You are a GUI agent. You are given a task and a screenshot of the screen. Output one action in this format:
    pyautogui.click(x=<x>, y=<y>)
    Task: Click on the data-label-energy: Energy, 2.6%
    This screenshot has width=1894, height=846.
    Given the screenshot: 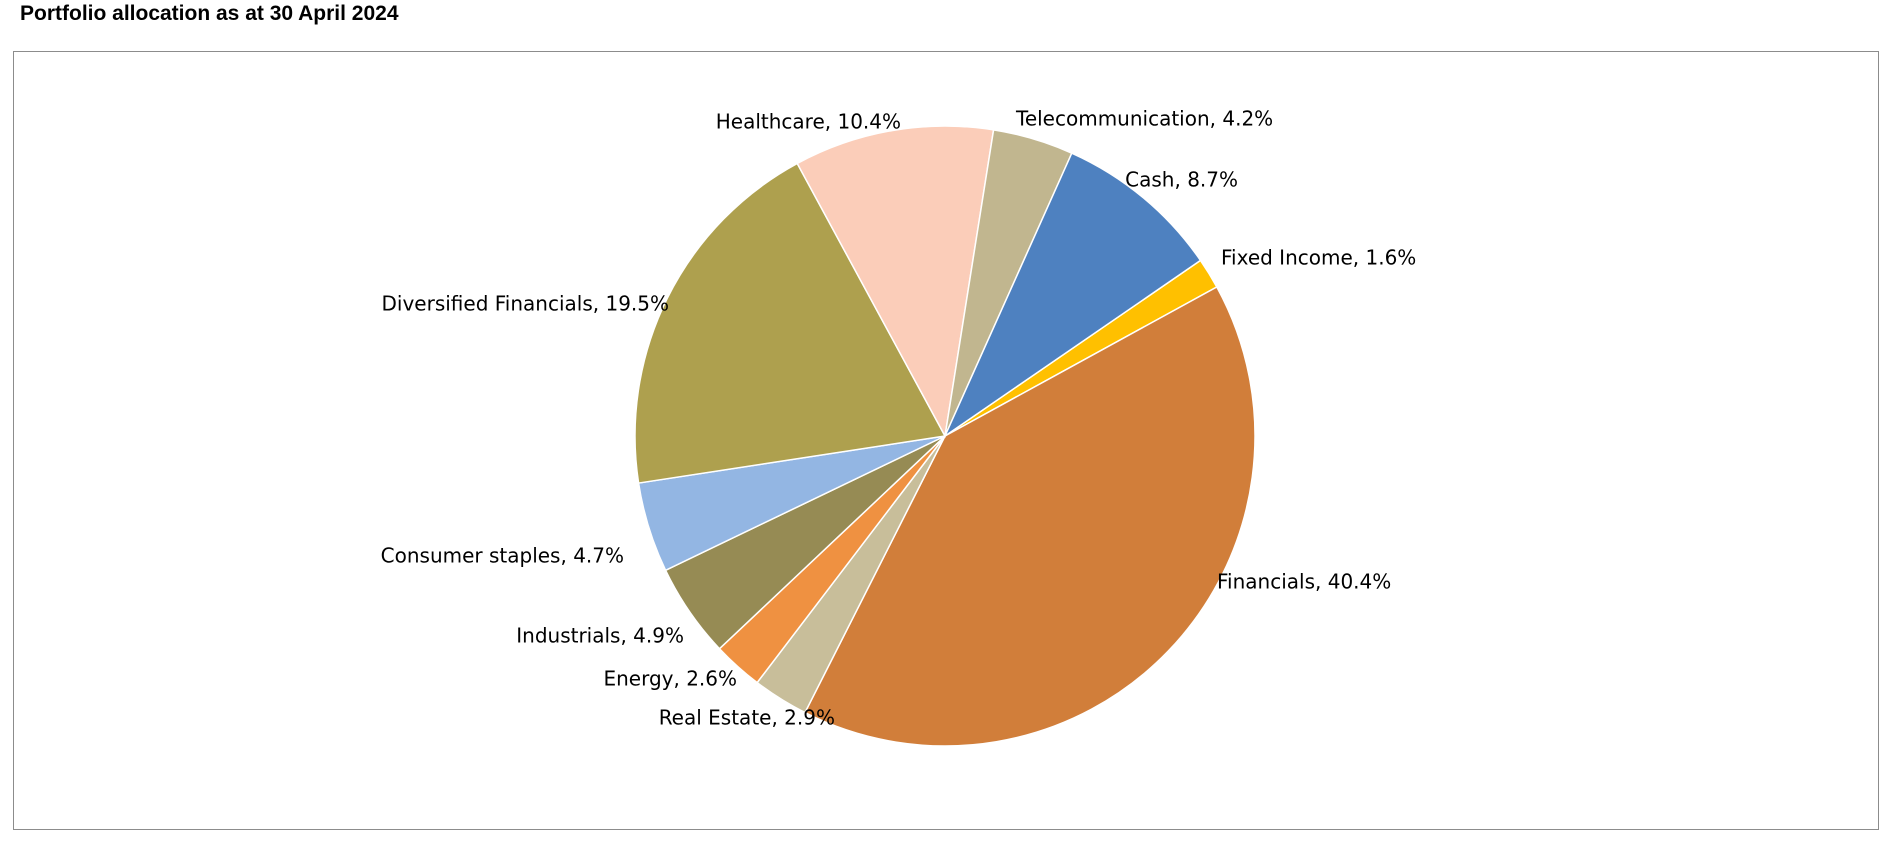 What is the action you would take?
    pyautogui.click(x=670, y=679)
    